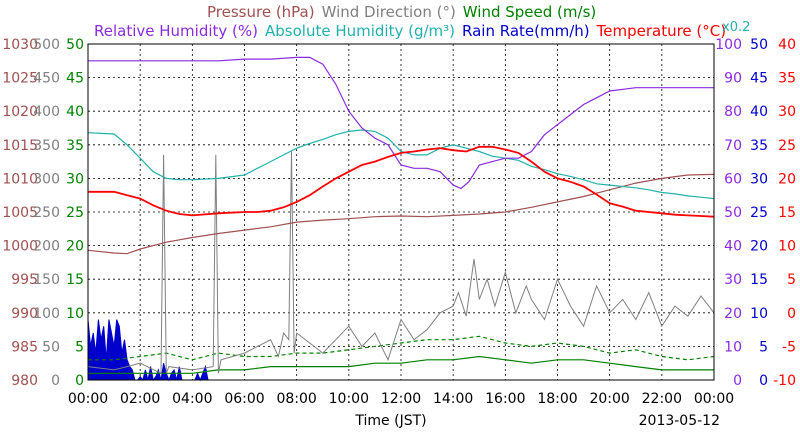  Describe the element at coordinates (784, 381) in the screenshot. I see `ytick-temperature: -10` at that location.